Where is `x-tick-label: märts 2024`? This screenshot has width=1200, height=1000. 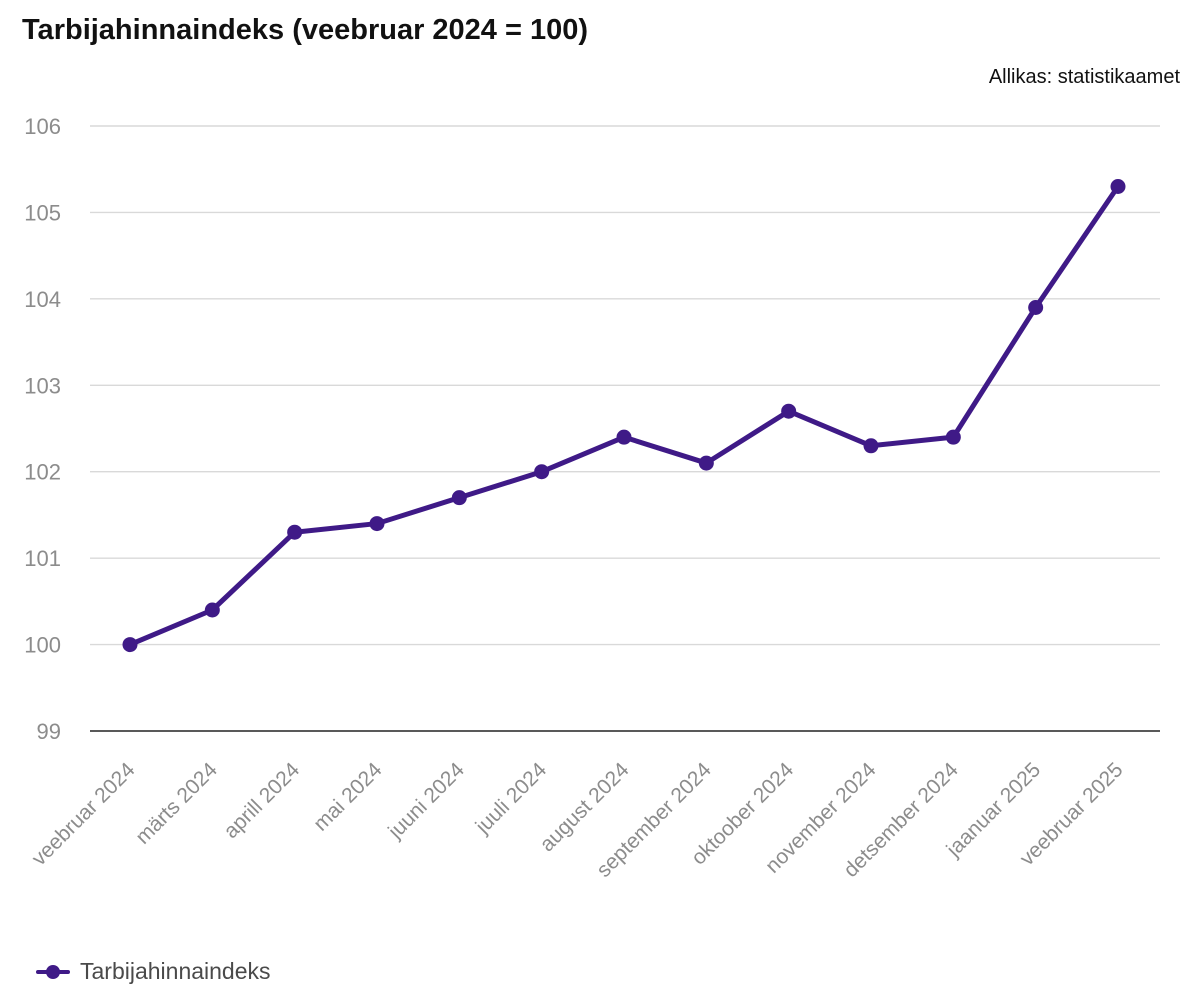 x-tick-label: märts 2024 is located at coordinates (176, 803).